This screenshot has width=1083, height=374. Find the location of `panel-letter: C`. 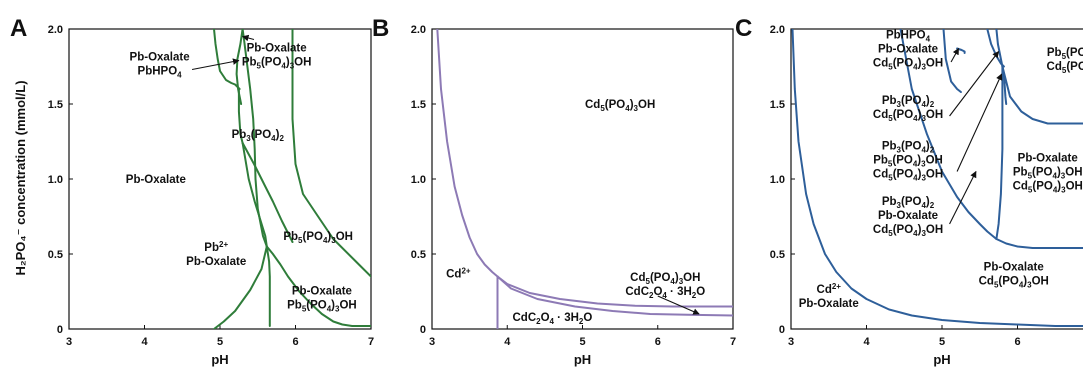

panel-letter: C is located at coordinates (743, 28).